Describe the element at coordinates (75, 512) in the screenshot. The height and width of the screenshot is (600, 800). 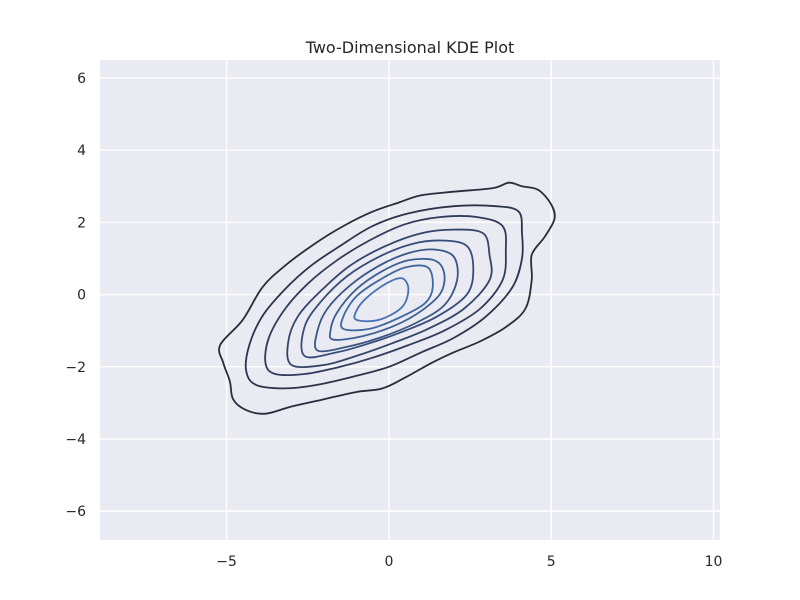
I see `y-tick-label: −6` at that location.